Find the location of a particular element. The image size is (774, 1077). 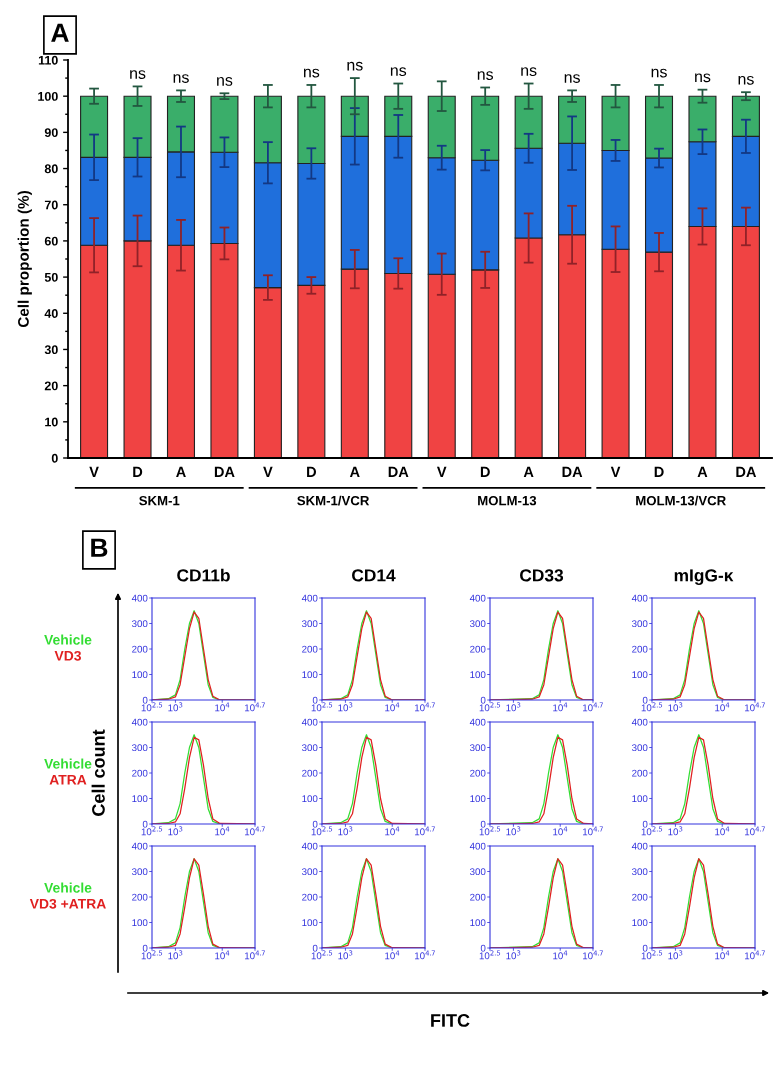

y-tick-label: 30 is located at coordinates (51, 350).